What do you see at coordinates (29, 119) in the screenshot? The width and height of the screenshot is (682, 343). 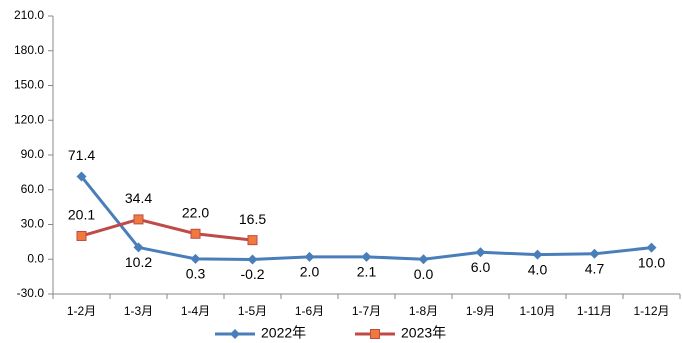 I see `y-tick-label: 120.0` at bounding box center [29, 119].